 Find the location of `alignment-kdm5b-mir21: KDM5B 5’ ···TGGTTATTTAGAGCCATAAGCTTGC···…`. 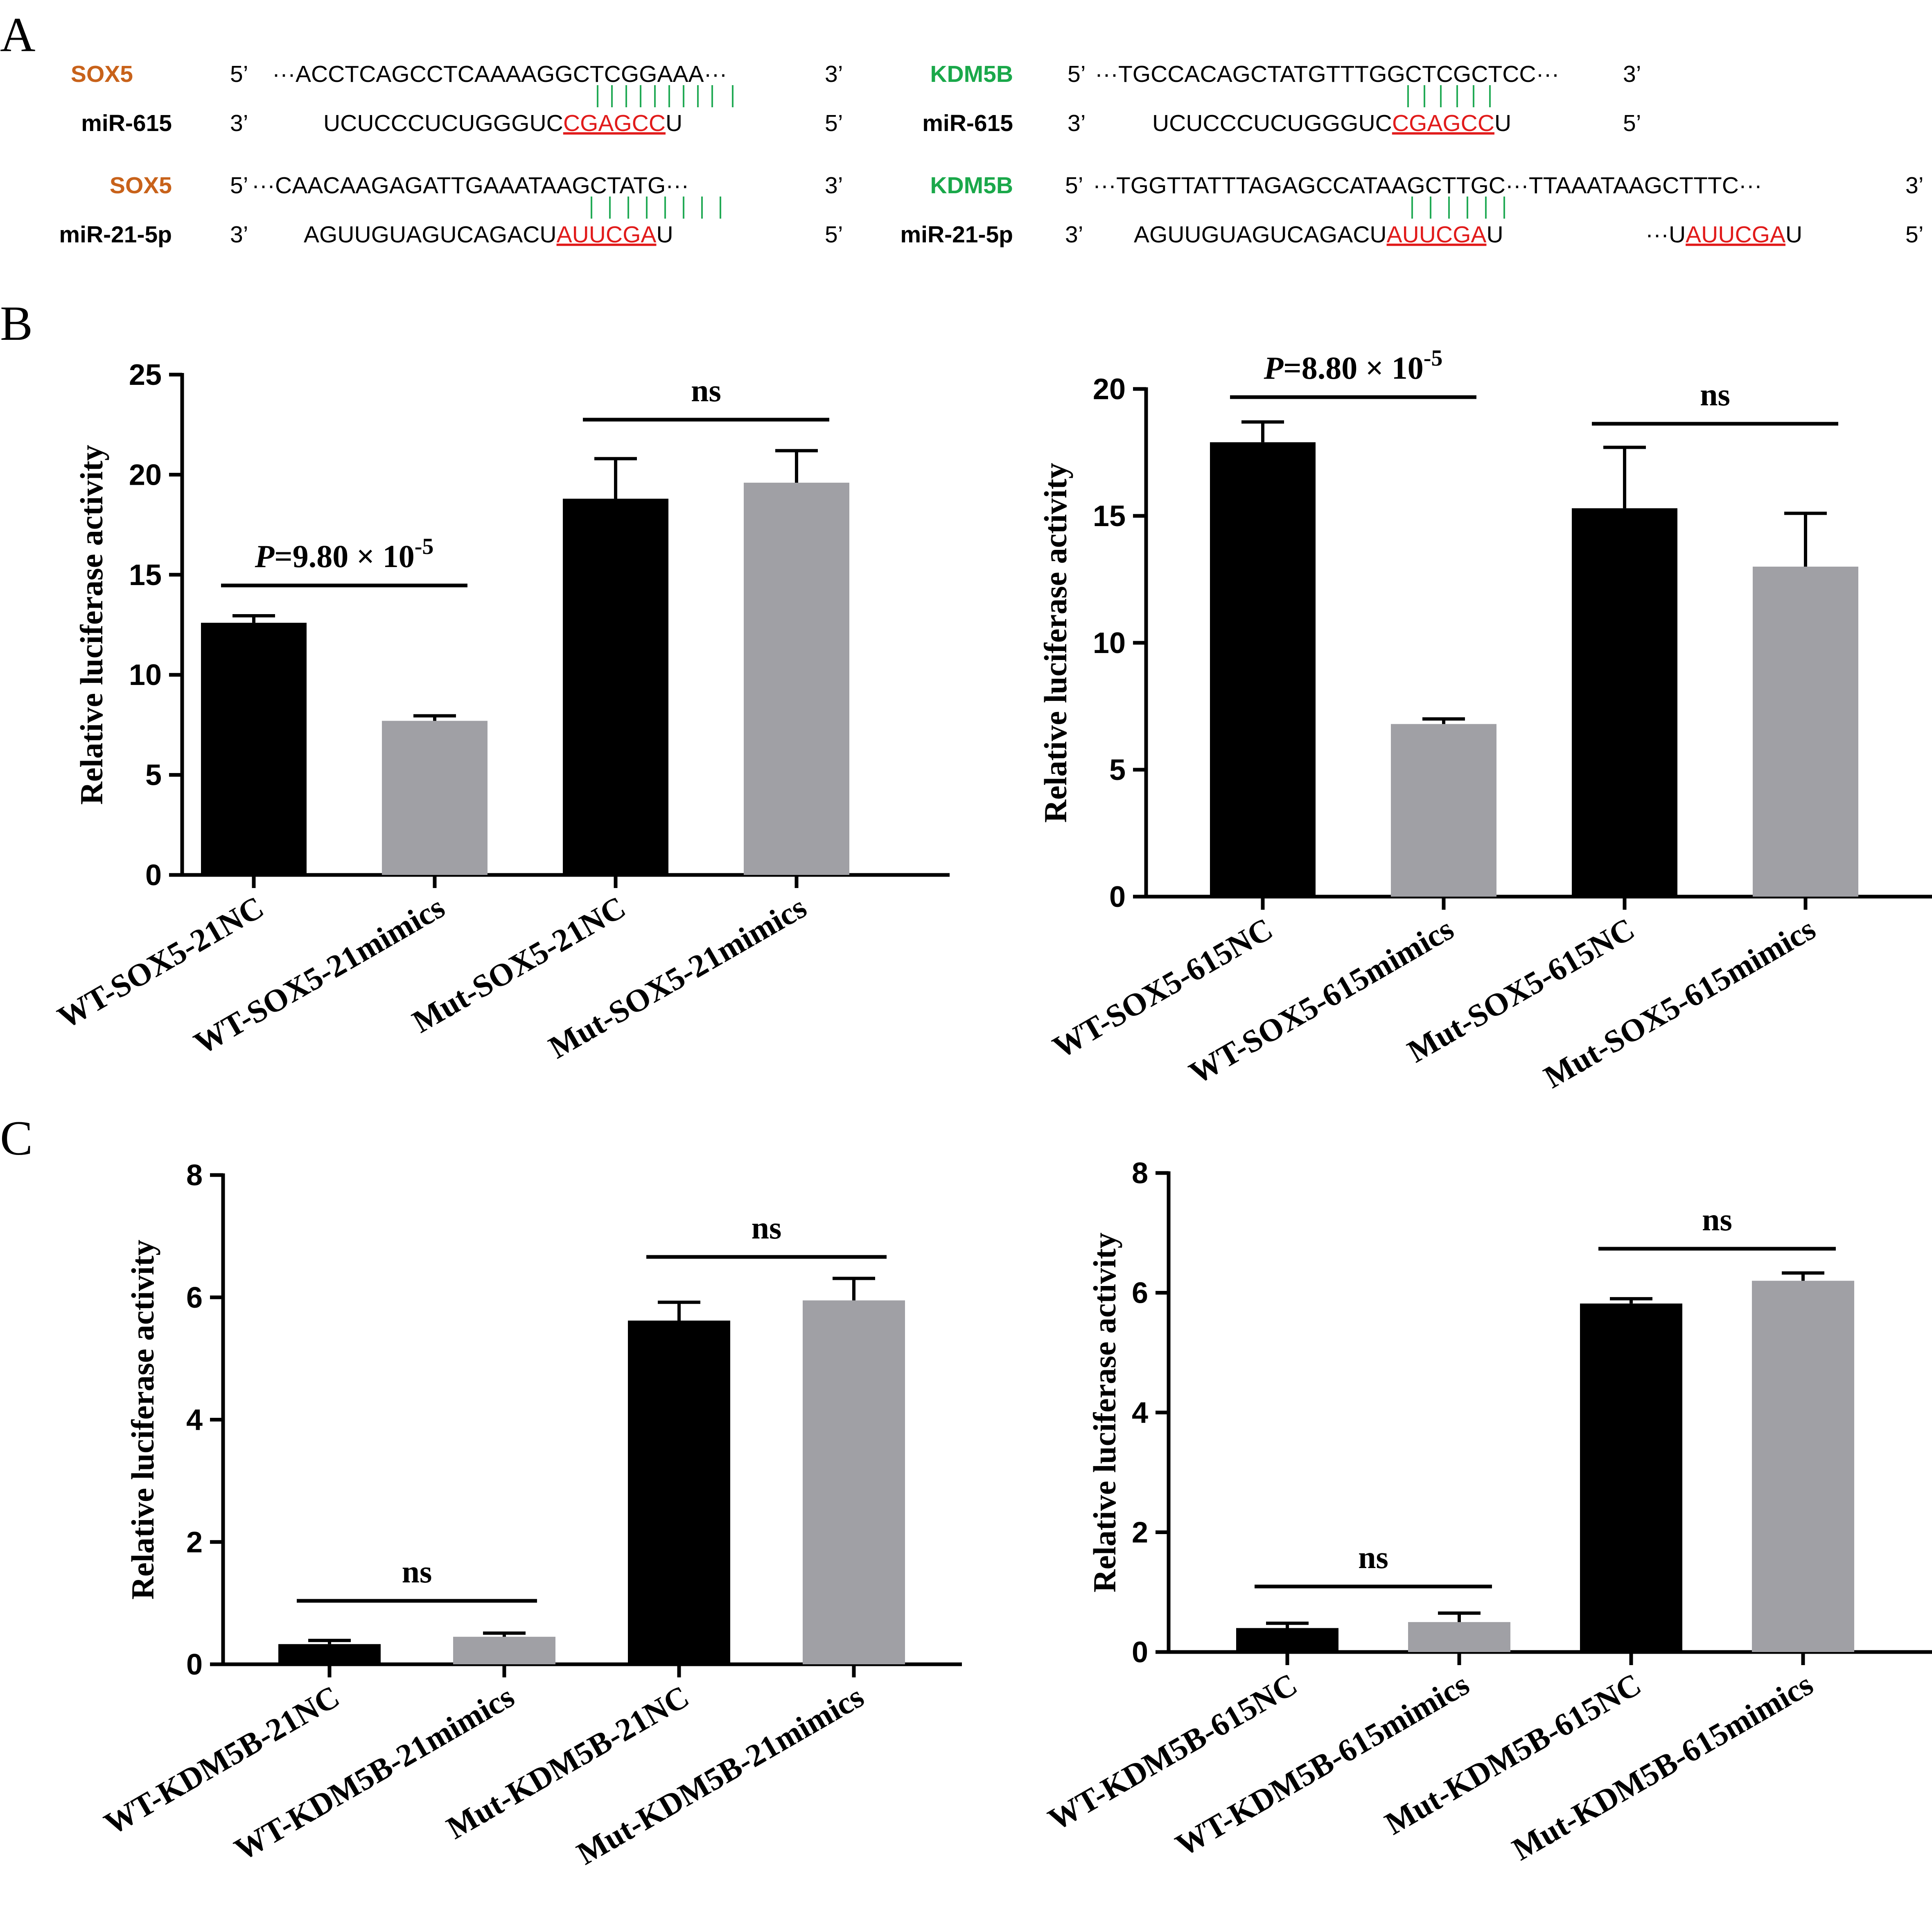

alignment-kdm5b-mir21: KDM5B 5’ ···TGGTTATTTAGAGCCATAAGCTTGC···… is located at coordinates (1411, 210).